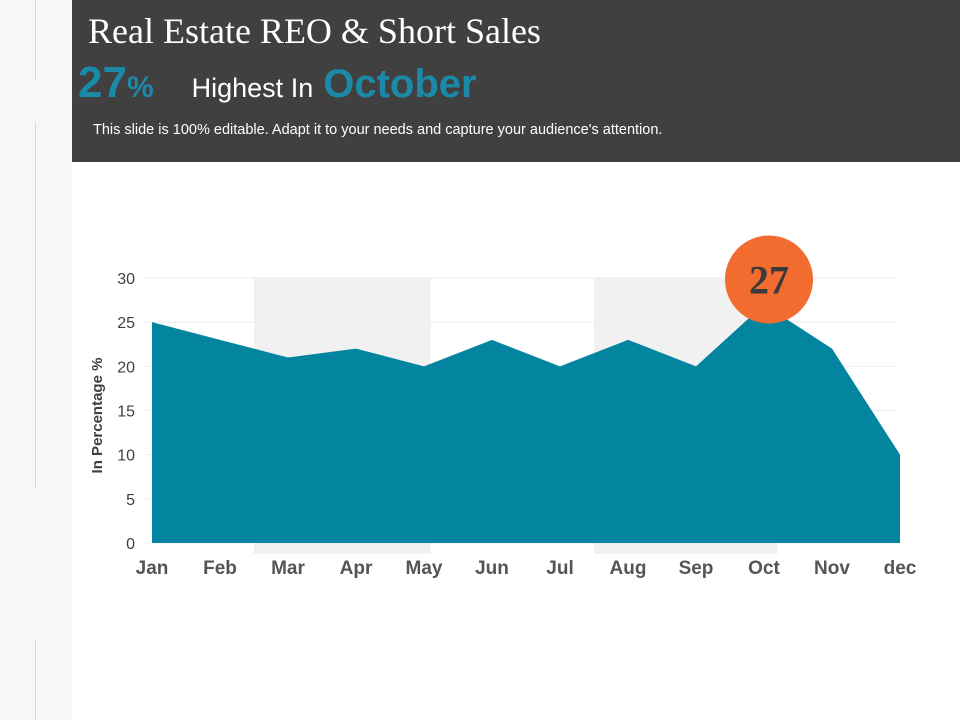  Describe the element at coordinates (628, 568) in the screenshot. I see `x-tick-label: Aug` at that location.